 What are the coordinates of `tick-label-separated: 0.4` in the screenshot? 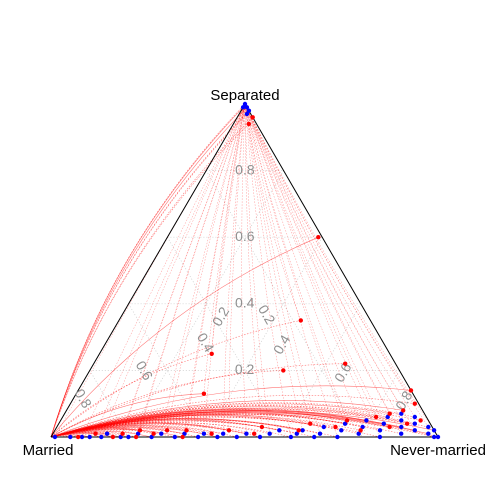 It's located at (245, 303).